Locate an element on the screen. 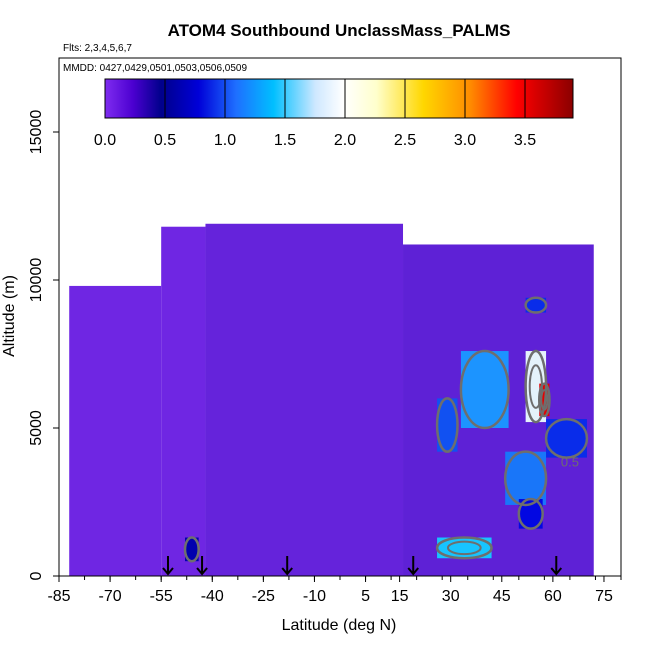 The height and width of the screenshot is (650, 650). x-tick-label: -70 is located at coordinates (110, 596).